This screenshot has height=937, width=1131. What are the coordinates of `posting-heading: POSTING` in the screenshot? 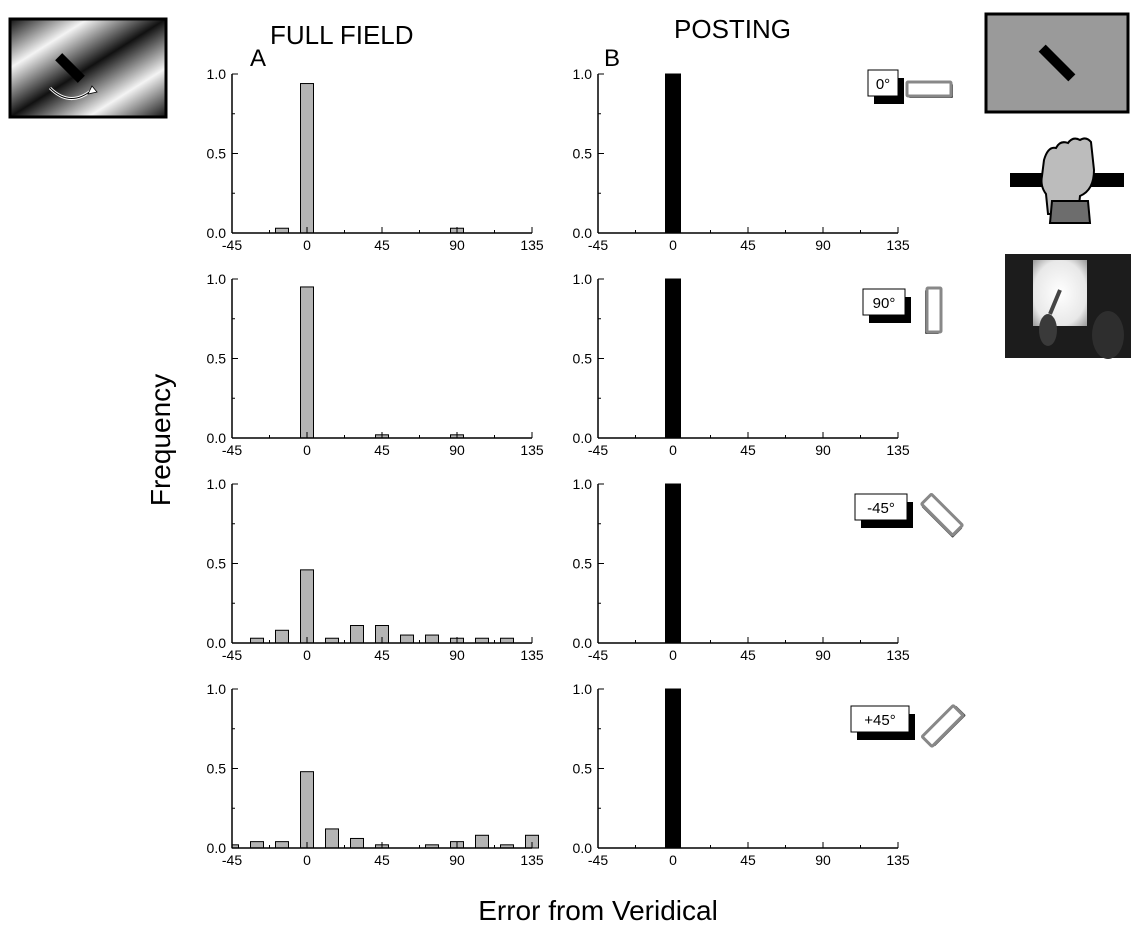 It's located at (732, 29).